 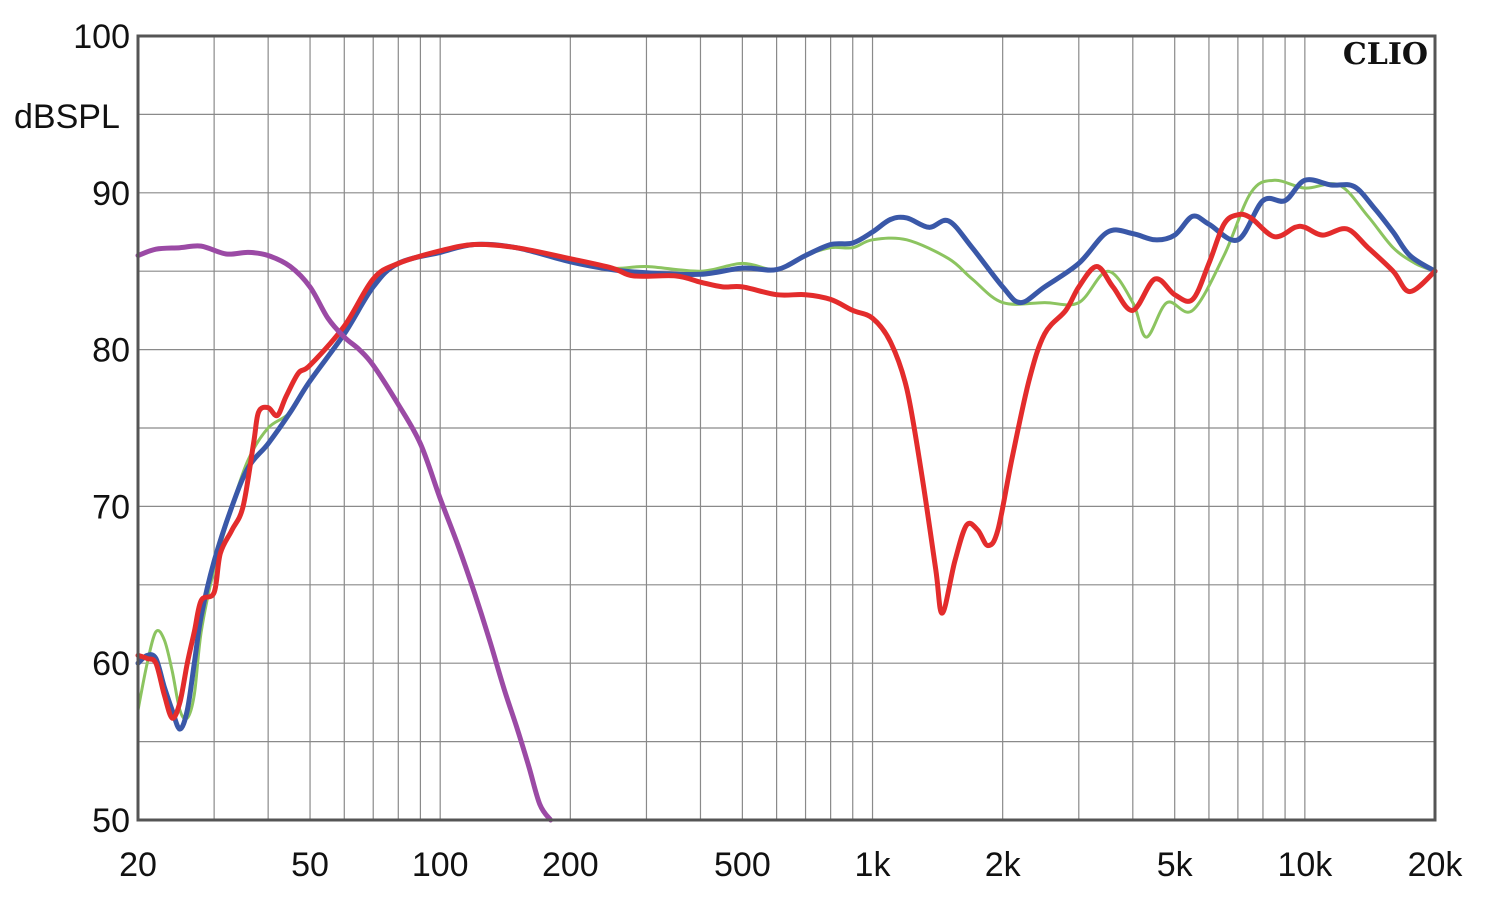 What do you see at coordinates (570, 865) in the screenshot?
I see `x-tick-label: 200` at bounding box center [570, 865].